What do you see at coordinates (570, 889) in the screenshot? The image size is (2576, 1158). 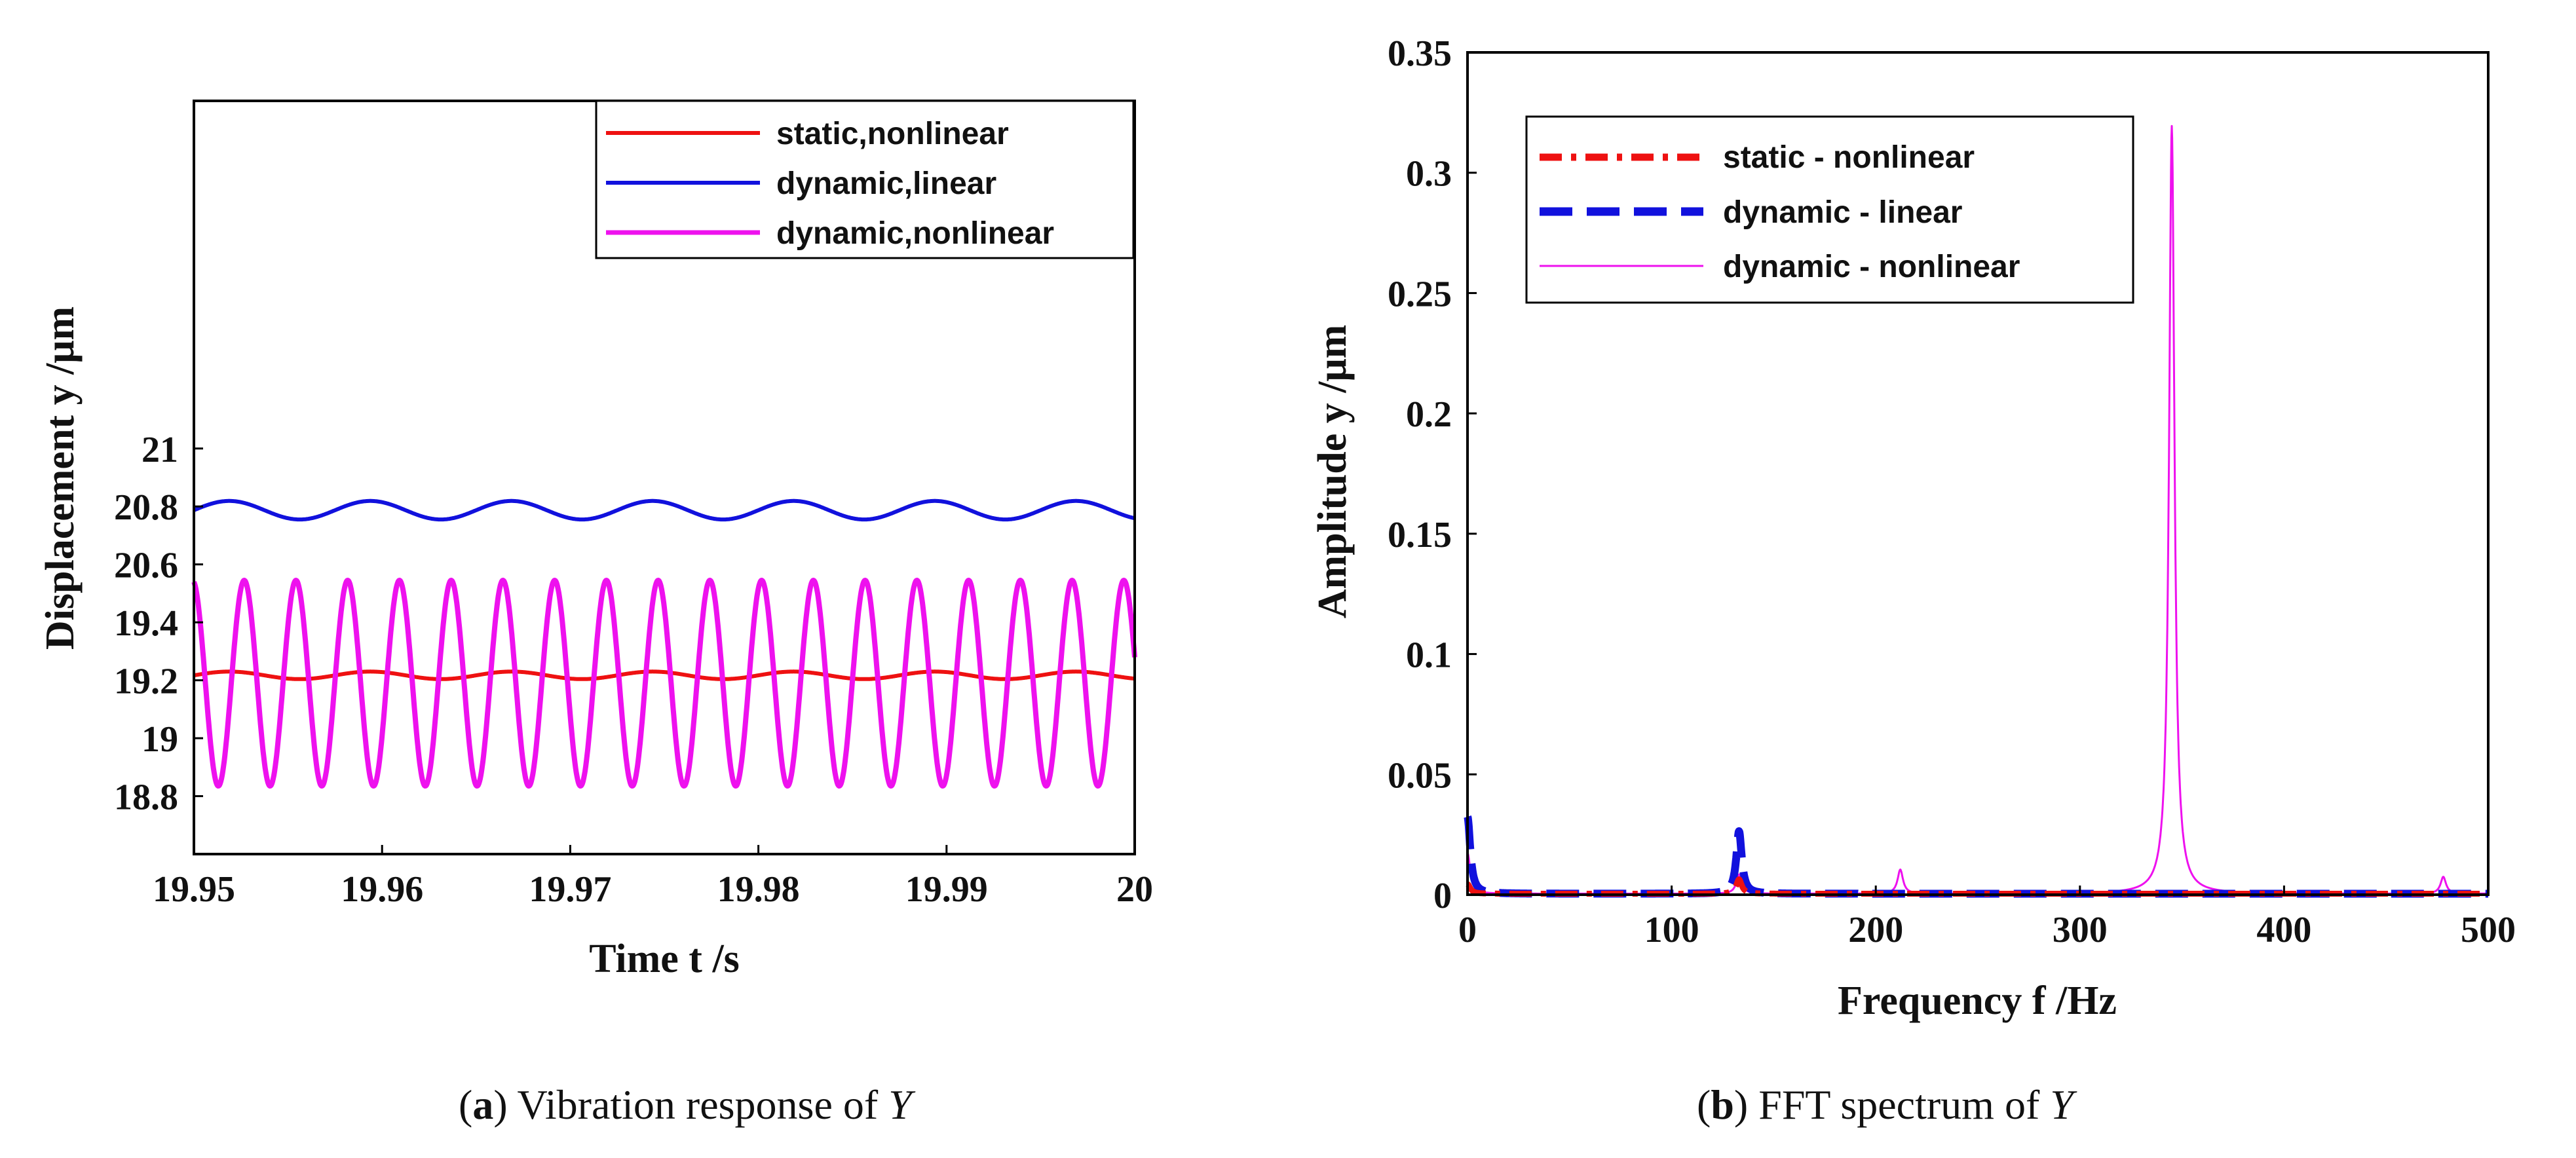 I see `panel-a-x-tick-label: 19.97` at bounding box center [570, 889].